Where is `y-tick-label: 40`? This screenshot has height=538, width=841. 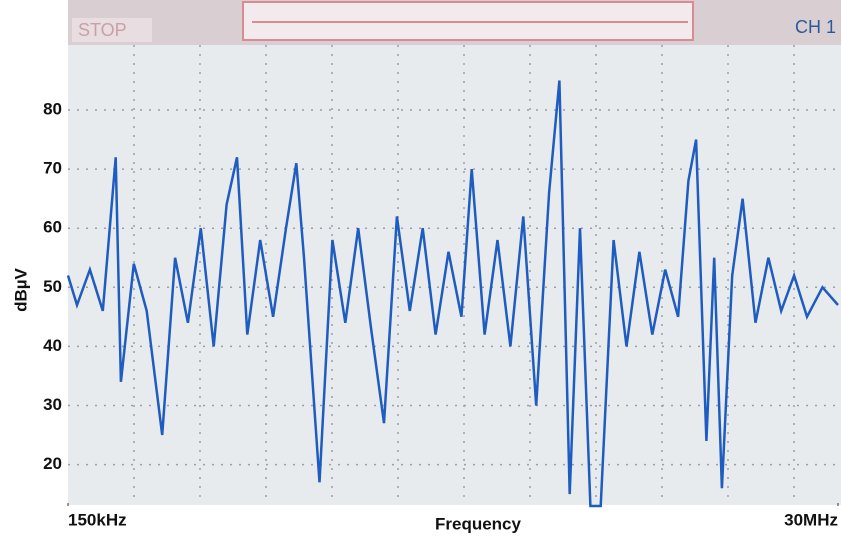
y-tick-label: 40 is located at coordinates (52, 345).